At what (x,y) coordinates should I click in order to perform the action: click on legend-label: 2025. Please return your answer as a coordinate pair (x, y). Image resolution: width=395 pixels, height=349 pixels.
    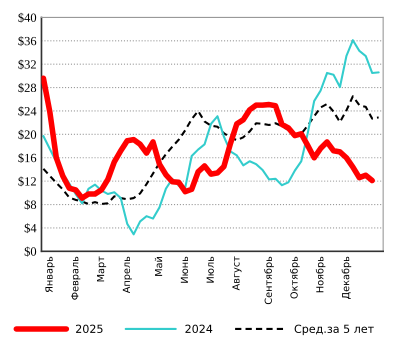
    Looking at the image, I should click on (89, 329).